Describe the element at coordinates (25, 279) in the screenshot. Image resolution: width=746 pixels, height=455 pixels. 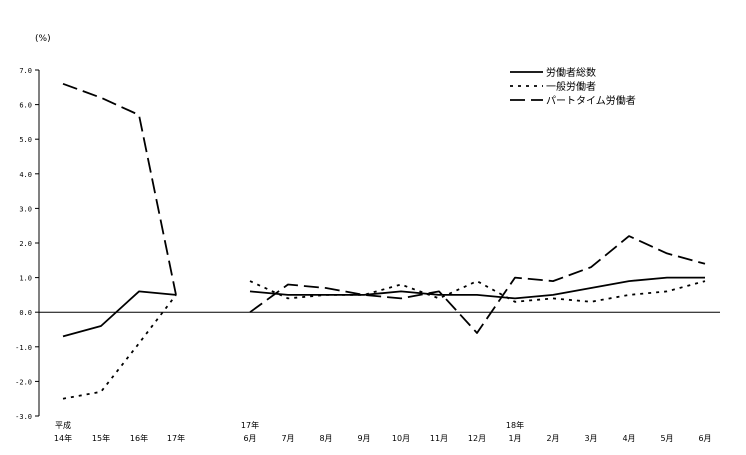
I see `y-tick-label: 1.0` at that location.